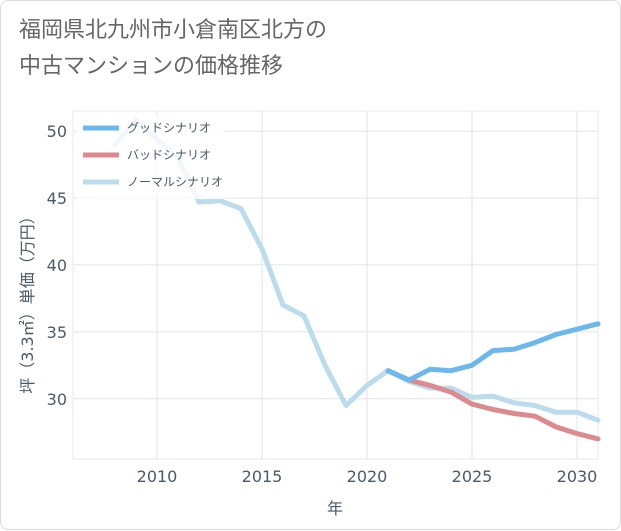  Describe the element at coordinates (57, 399) in the screenshot. I see `y-tick-label: 30` at that location.